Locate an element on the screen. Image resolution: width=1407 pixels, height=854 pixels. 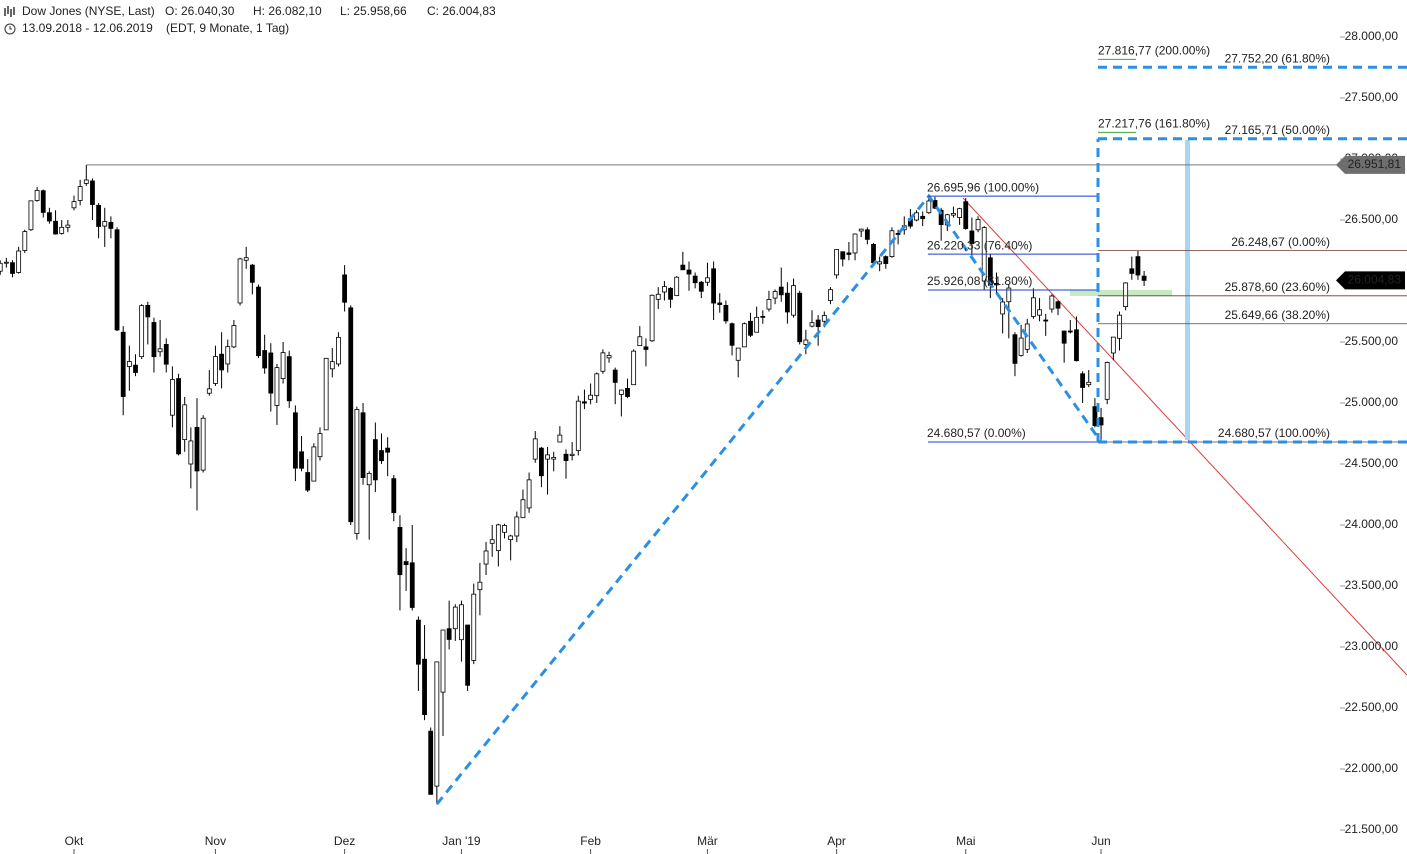
x-tick-label: Jun is located at coordinates (1100, 841).